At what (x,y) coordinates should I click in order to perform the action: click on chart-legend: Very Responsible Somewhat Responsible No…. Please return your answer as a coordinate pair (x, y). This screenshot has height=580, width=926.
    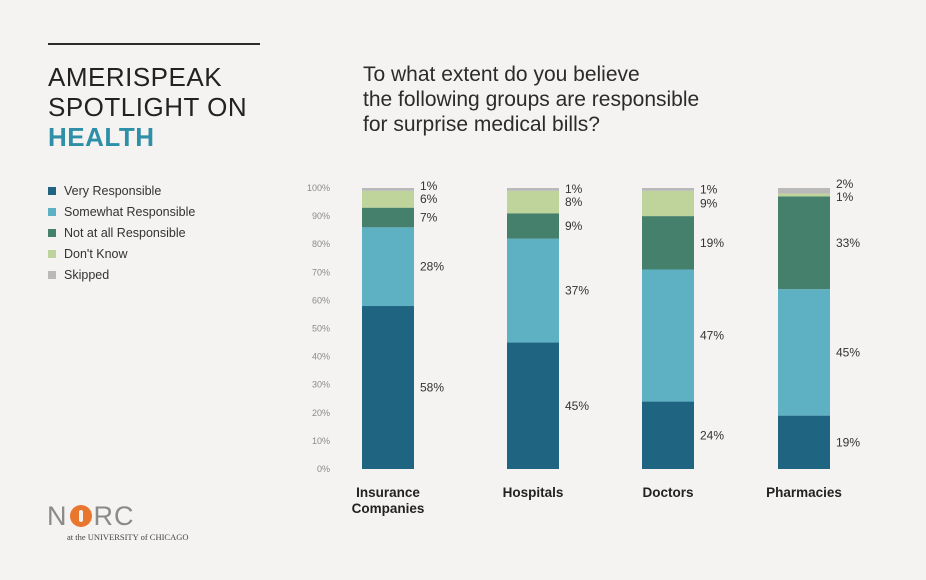
    Looking at the image, I should click on (121, 232).